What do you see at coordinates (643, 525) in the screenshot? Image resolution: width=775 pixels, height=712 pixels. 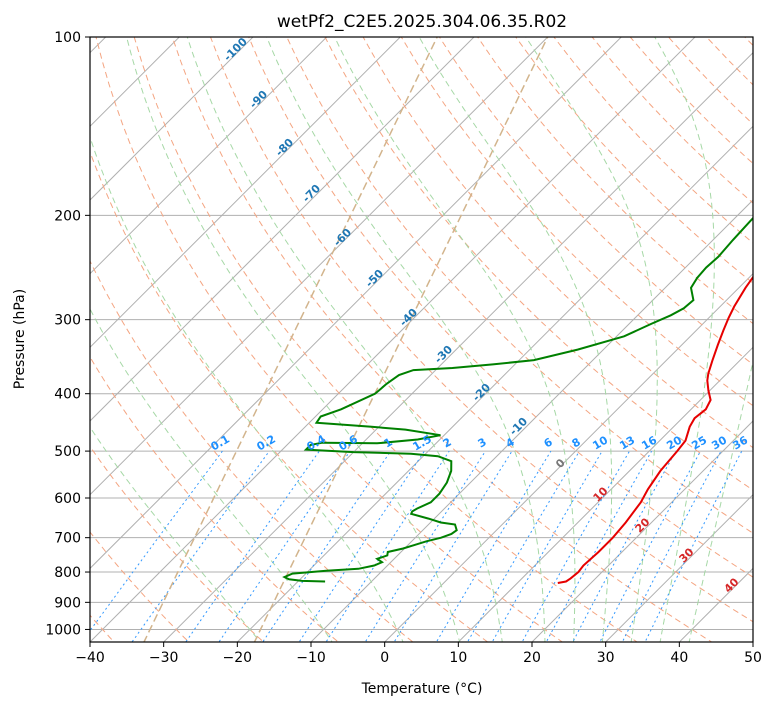 I see `dry-adiabat-label: 20` at bounding box center [643, 525].